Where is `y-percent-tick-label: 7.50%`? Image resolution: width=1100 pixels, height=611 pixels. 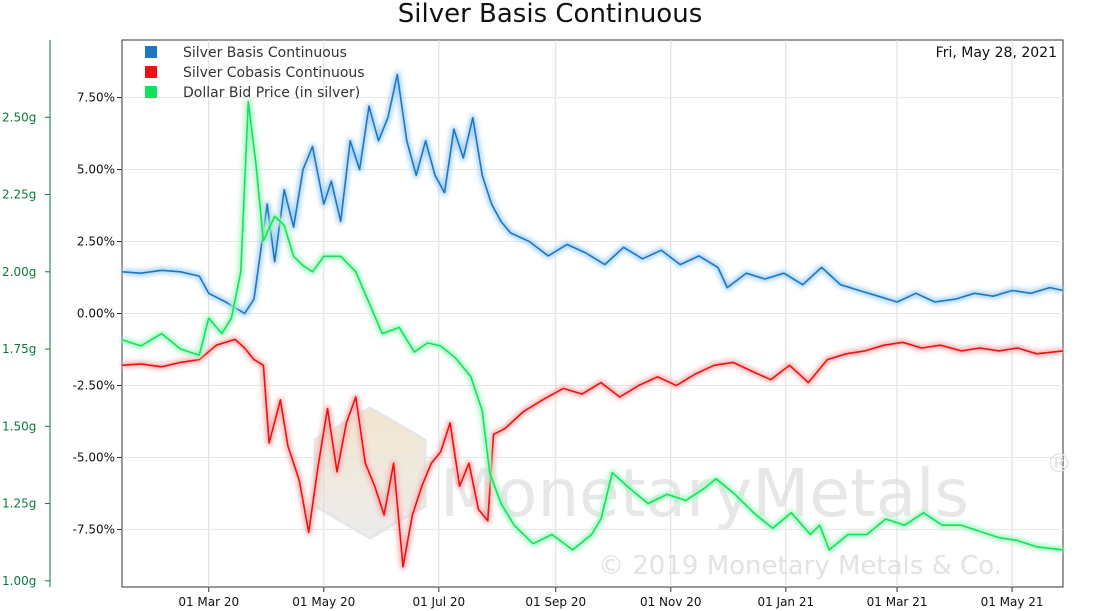 y-percent-tick-label: 7.50% is located at coordinates (96, 98).